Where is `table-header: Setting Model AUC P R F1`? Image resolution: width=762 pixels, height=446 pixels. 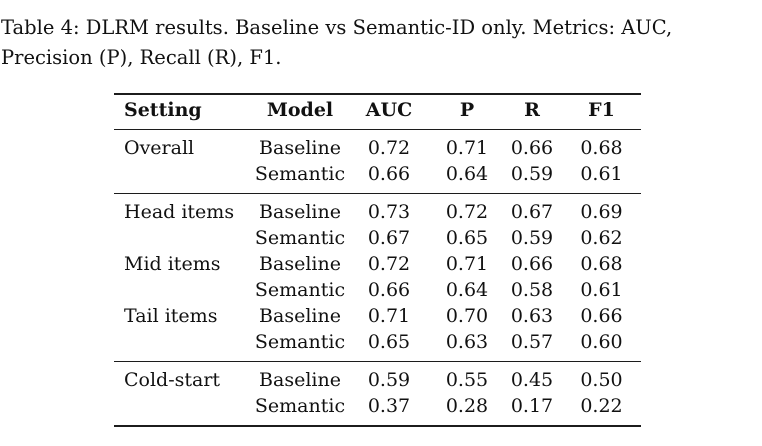 table-header: Setting Model AUC P R F1 is located at coordinates (377, 112).